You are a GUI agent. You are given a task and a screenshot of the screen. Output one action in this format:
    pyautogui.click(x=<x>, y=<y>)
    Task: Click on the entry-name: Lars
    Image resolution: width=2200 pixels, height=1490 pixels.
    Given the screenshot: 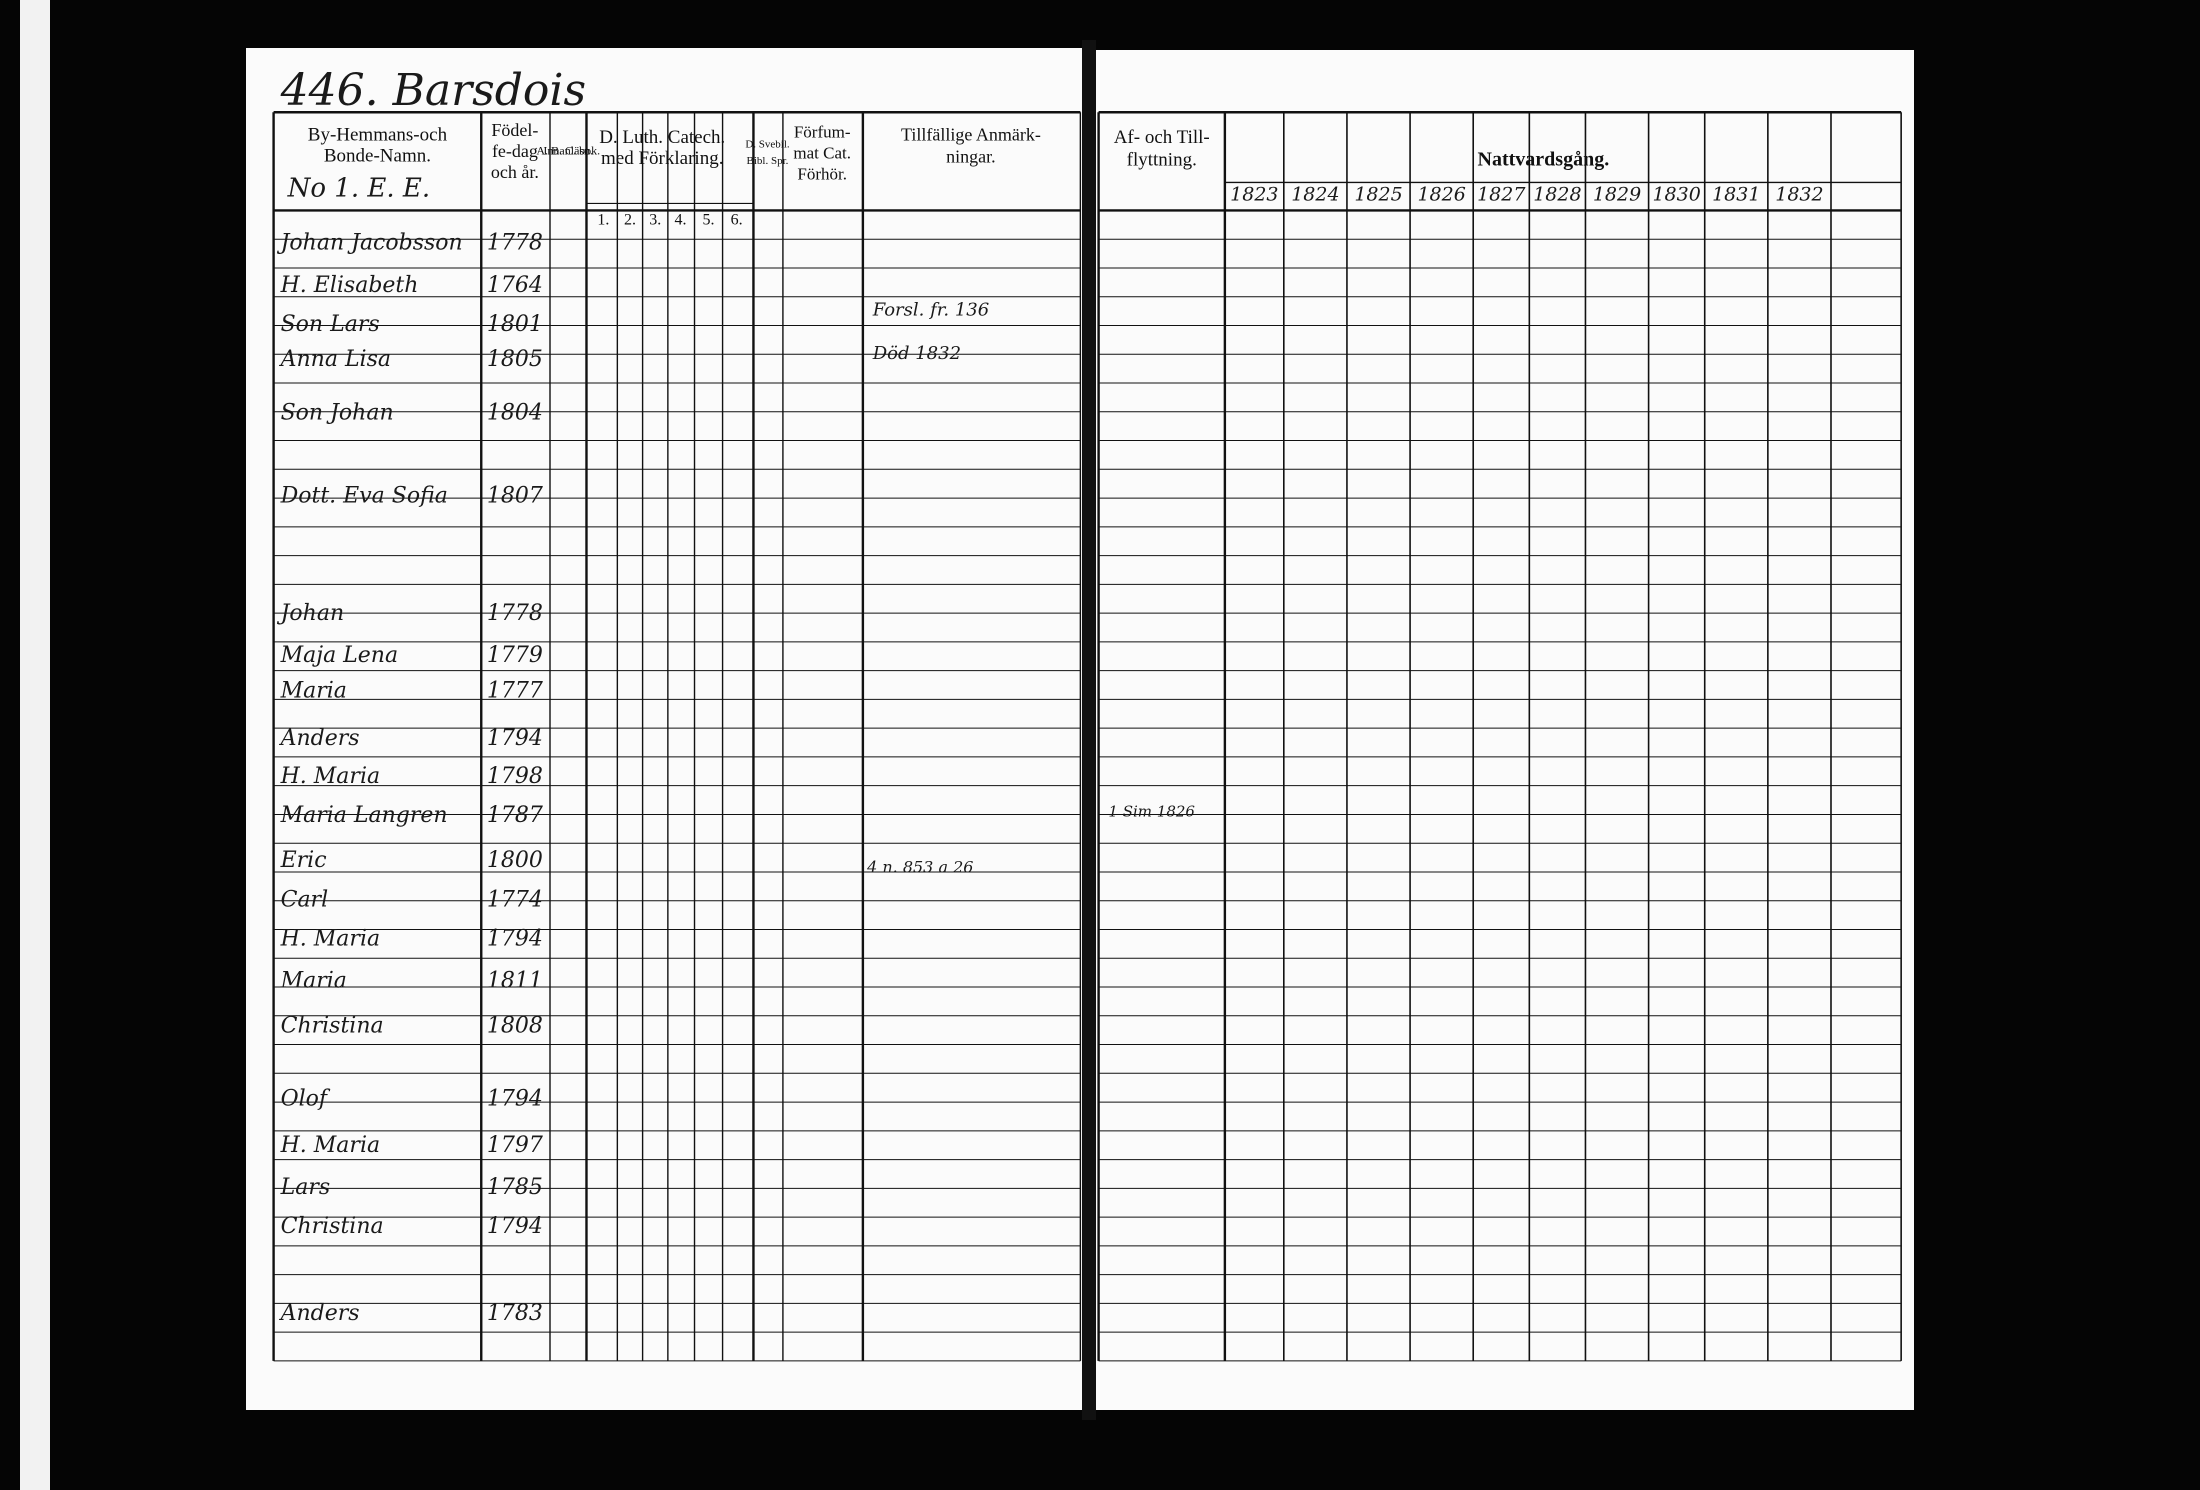 What is the action you would take?
    pyautogui.click(x=305, y=1187)
    